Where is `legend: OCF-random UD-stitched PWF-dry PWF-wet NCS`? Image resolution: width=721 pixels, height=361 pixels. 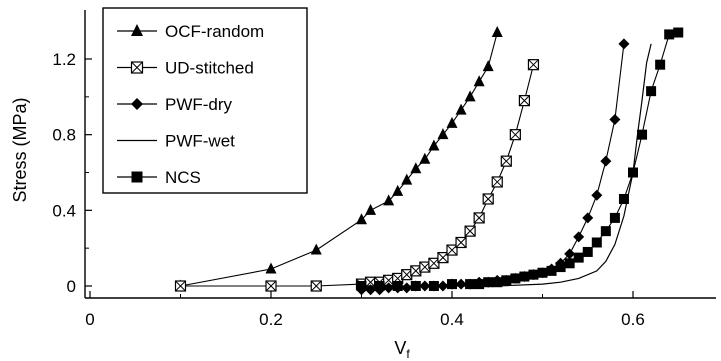 legend: OCF-random UD-stitched PWF-dry PWF-wet NCS is located at coordinates (205, 100).